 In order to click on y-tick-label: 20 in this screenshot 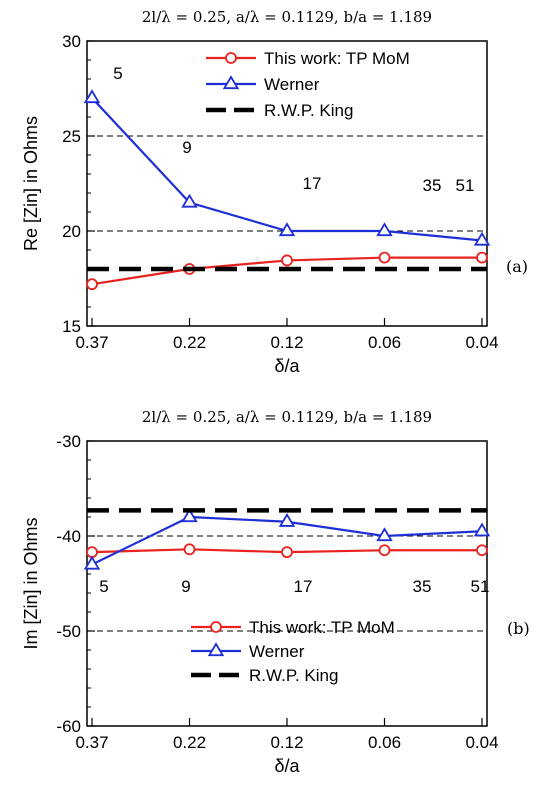, I will do `click(71, 231)`.